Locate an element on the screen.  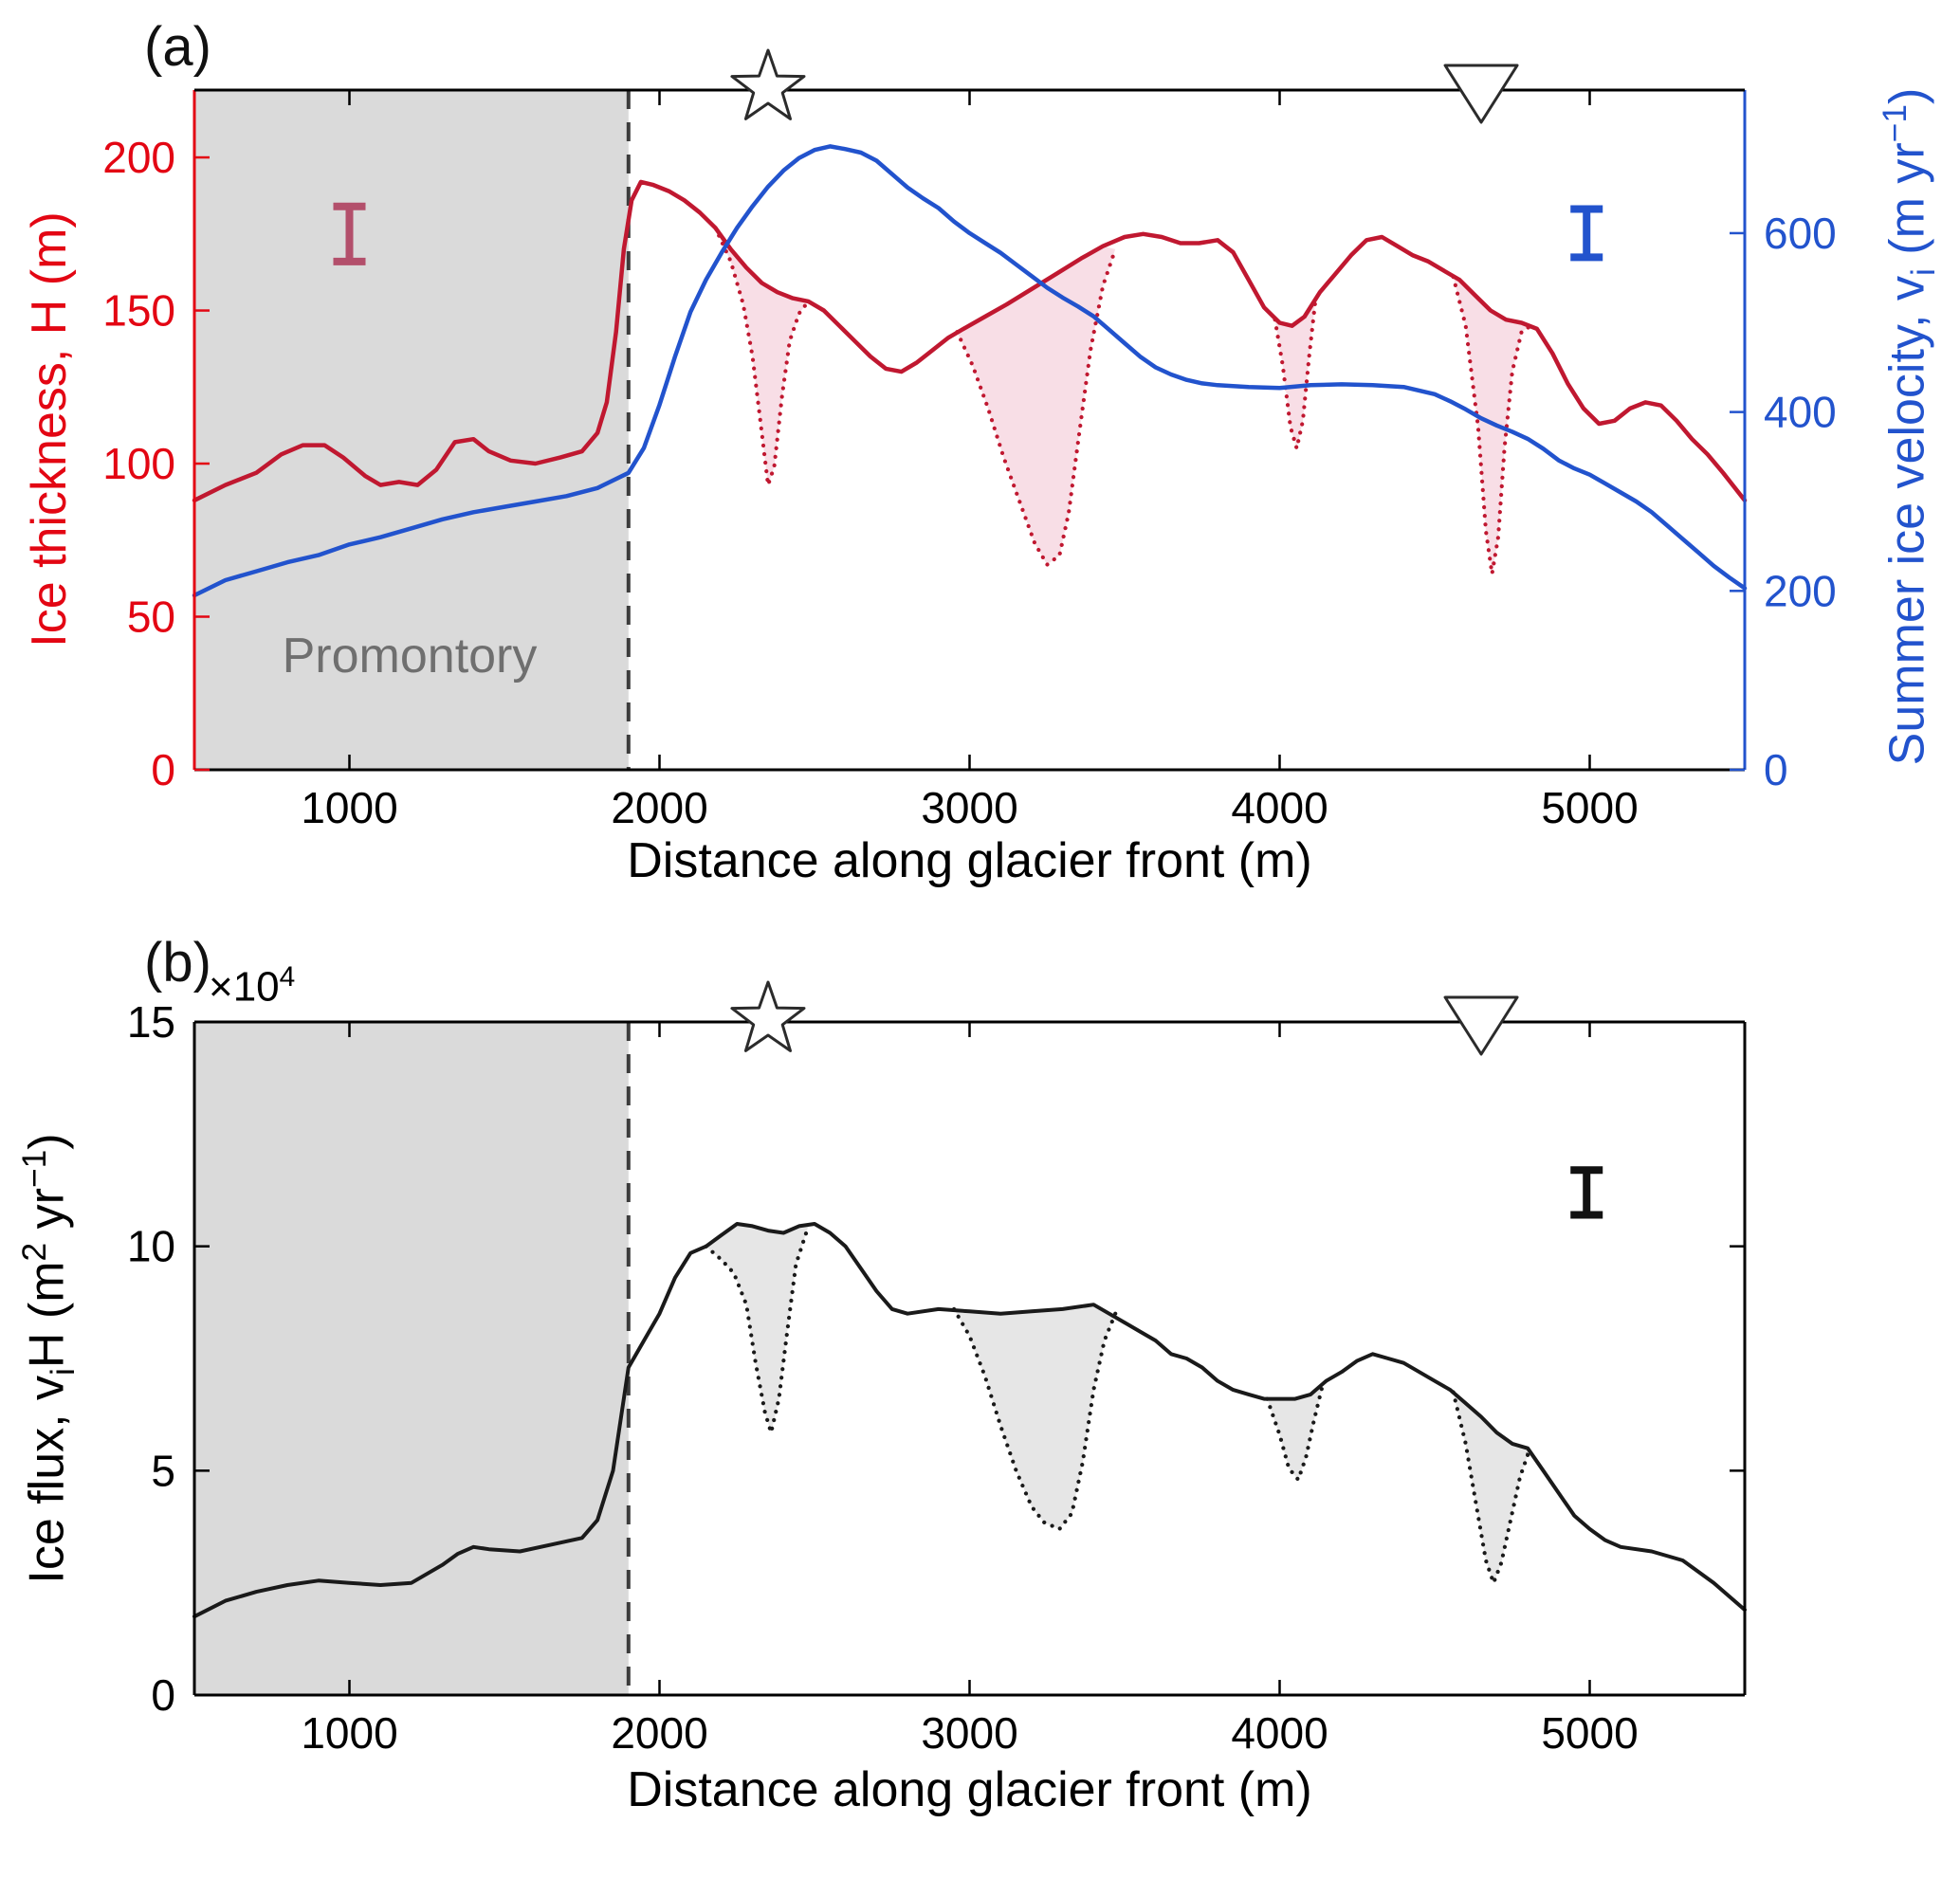
y-b-label-text: yr is located at coordinates (47, 1215).